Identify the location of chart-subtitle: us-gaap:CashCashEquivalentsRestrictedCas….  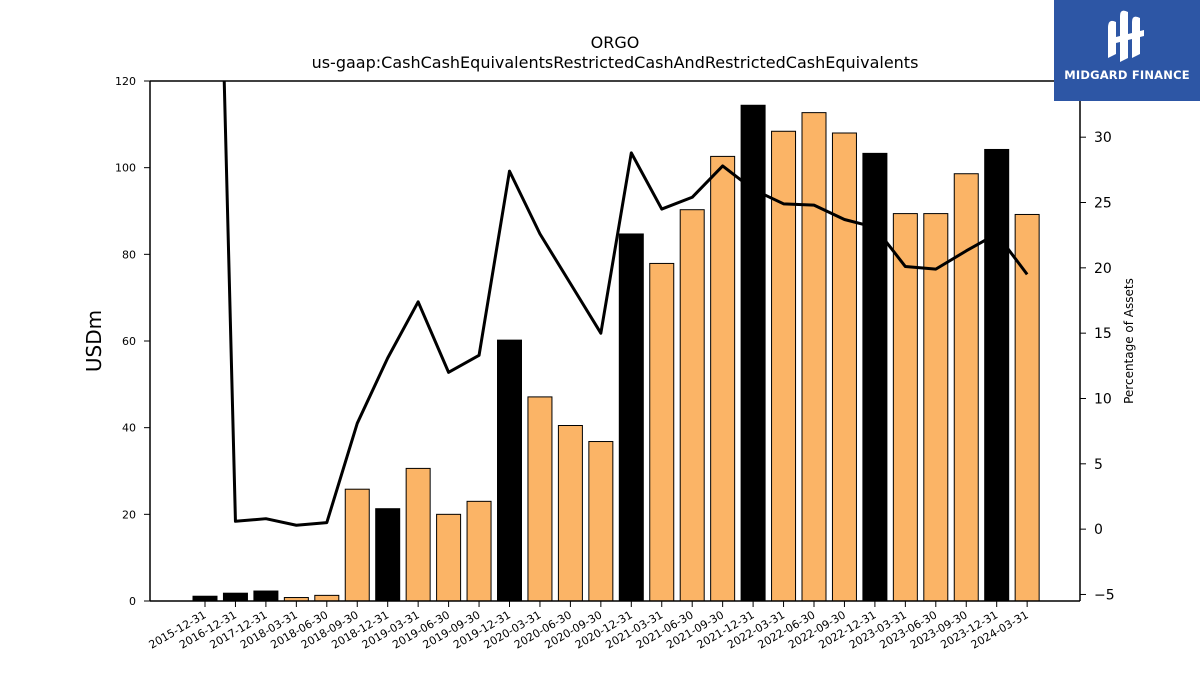
(615, 62).